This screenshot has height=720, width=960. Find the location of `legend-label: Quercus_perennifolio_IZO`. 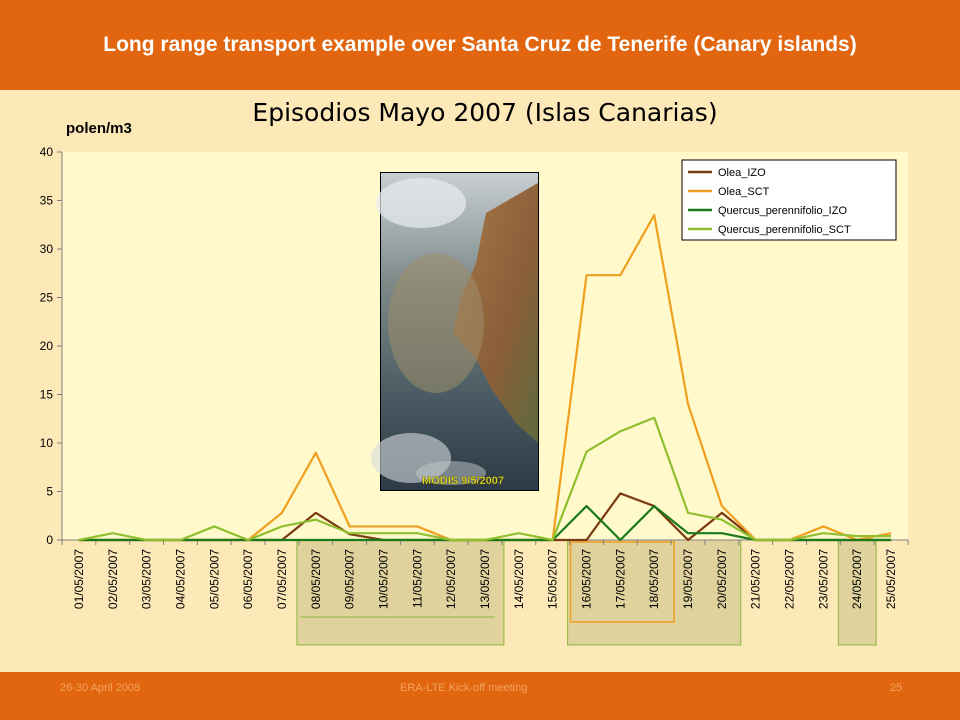

legend-label: Quercus_perennifolio_IZO is located at coordinates (782, 211).